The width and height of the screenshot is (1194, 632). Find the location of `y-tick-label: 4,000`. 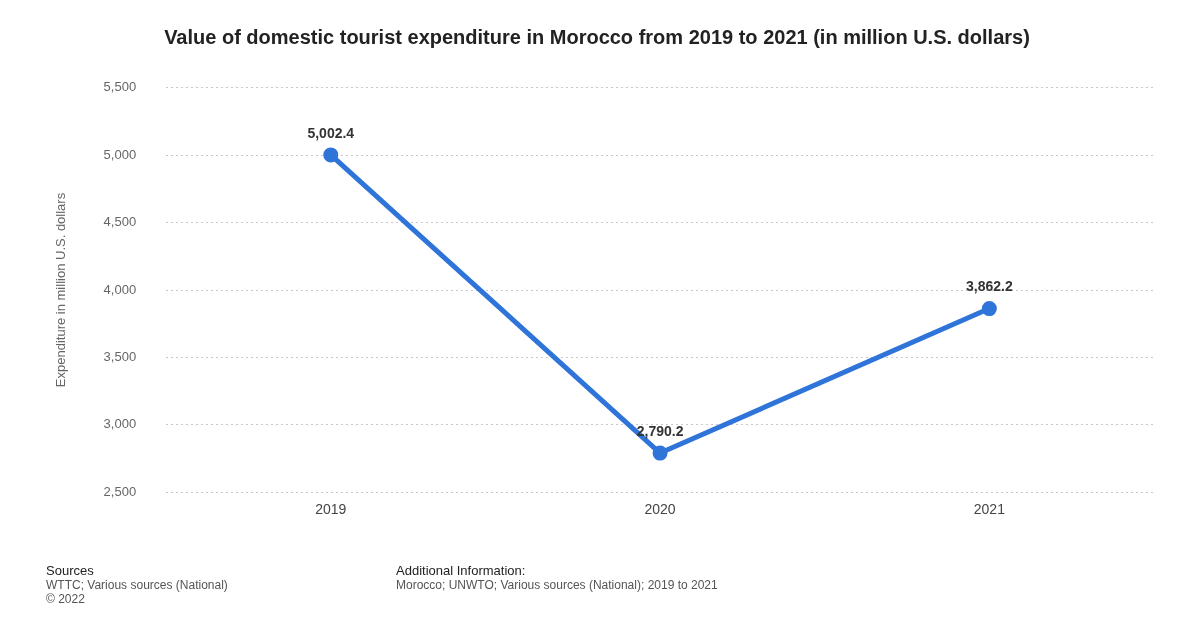

y-tick-label: 4,000 is located at coordinates (120, 289).